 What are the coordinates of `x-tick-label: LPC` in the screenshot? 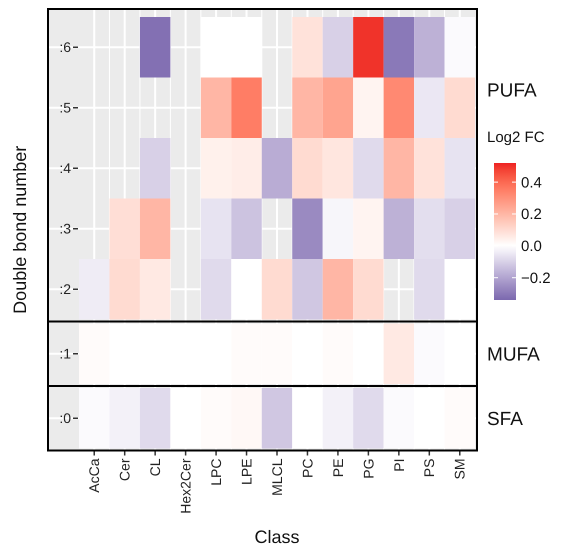 It's located at (216, 472).